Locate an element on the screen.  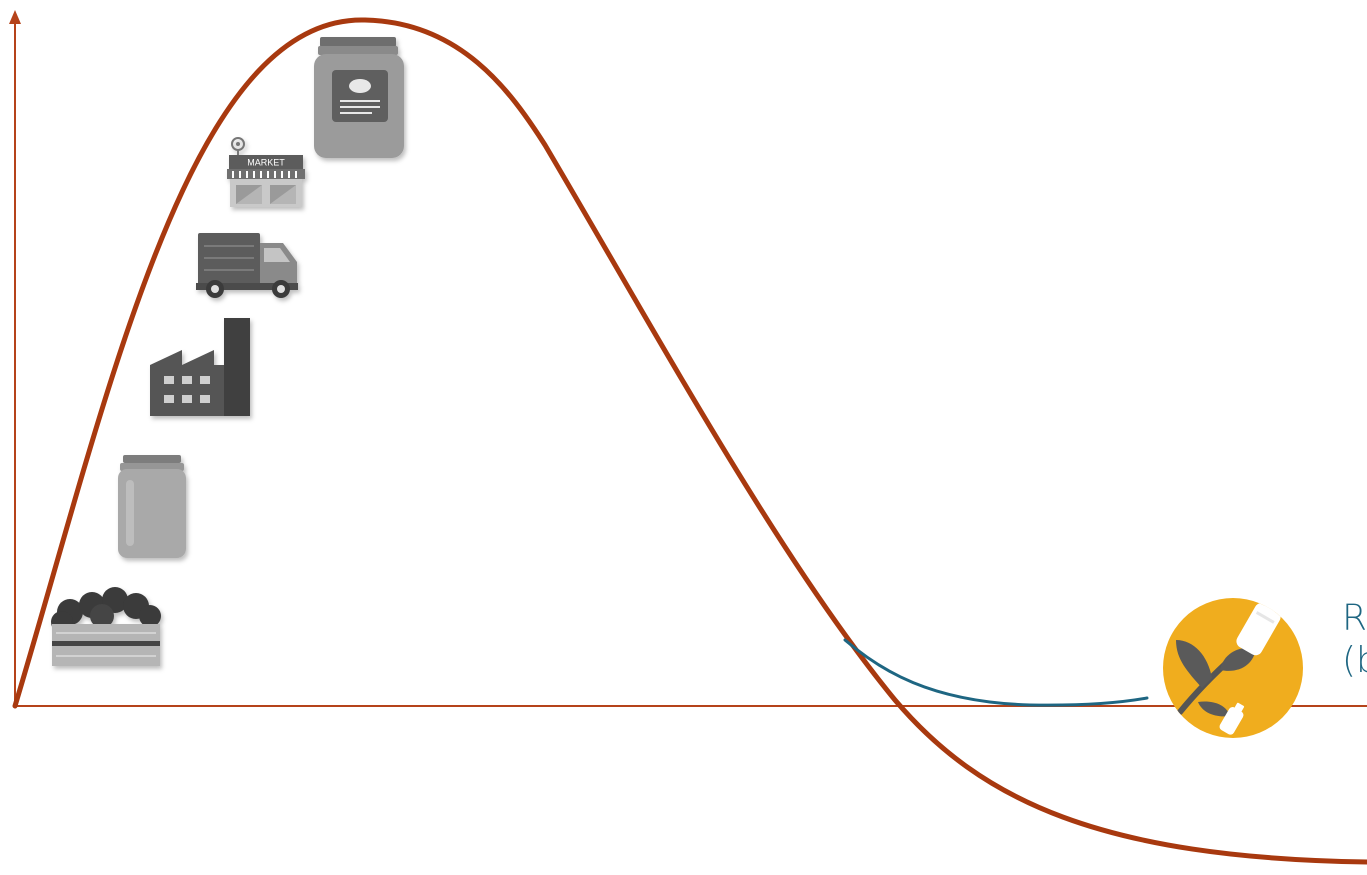
delivery-truck-icon is located at coordinates (247, 265).